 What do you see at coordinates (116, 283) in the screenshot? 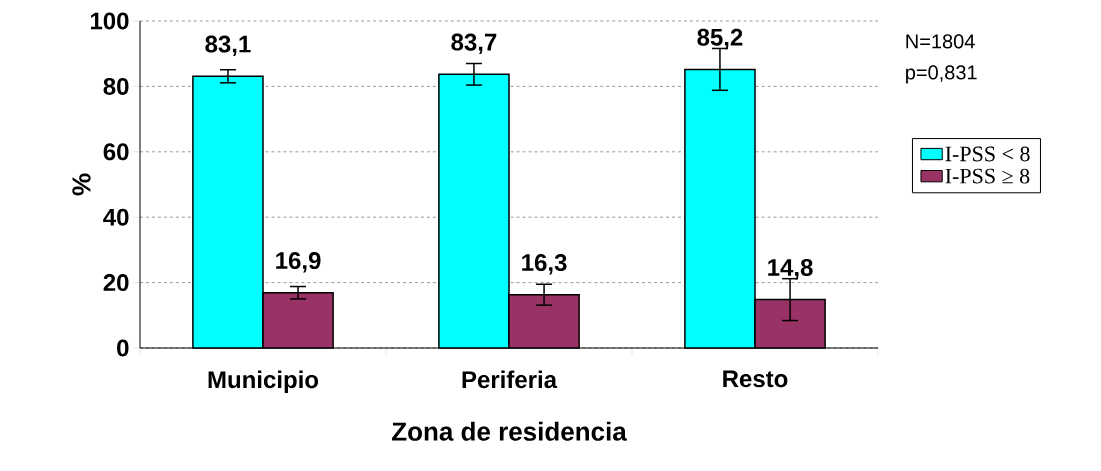
I see `y-tick-label: 20` at bounding box center [116, 283].